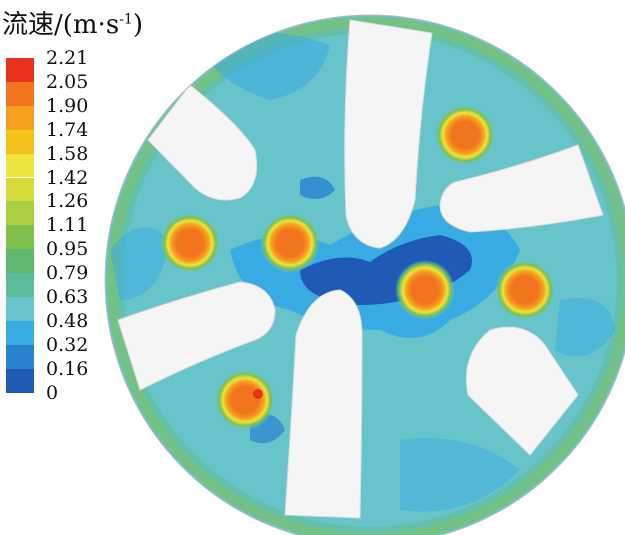  Describe the element at coordinates (196, 336) in the screenshot. I see `blade-left` at that location.